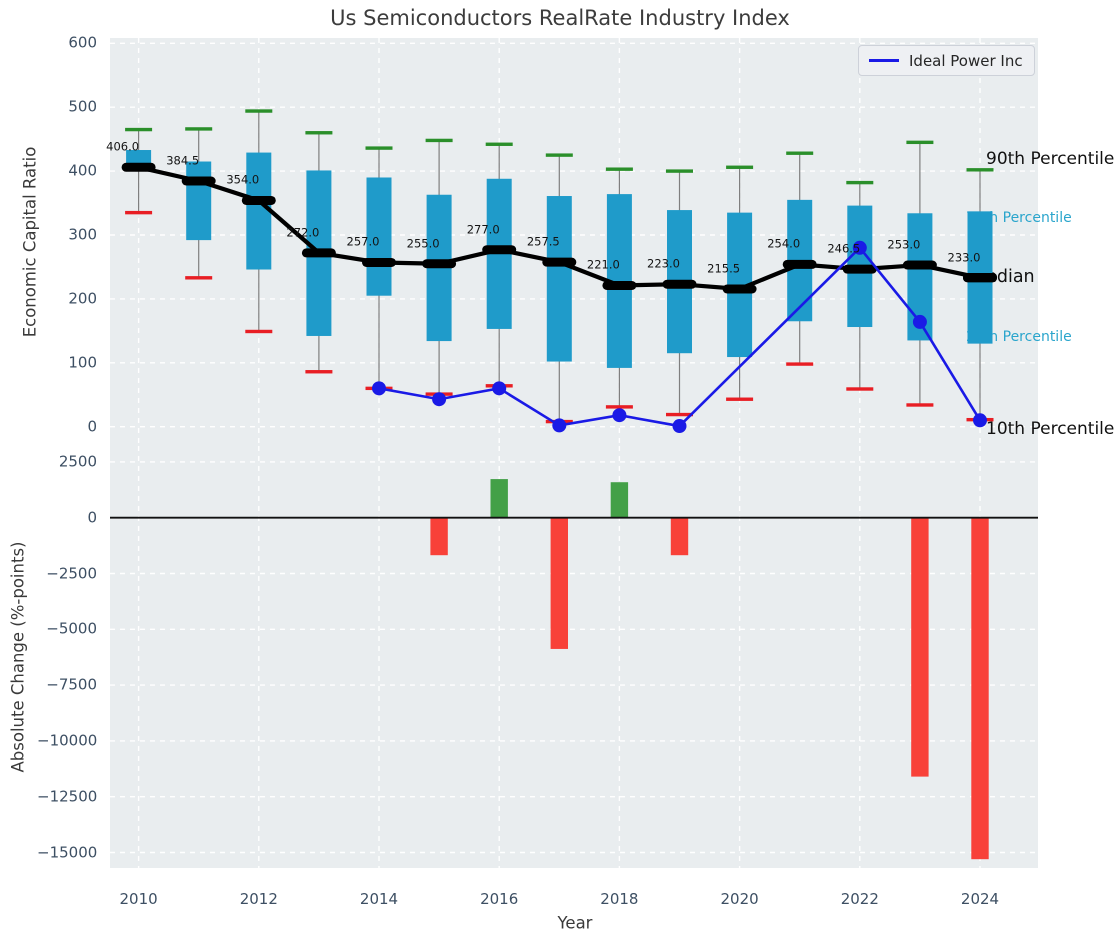  I want to click on company-marker-2017, so click(559, 425).